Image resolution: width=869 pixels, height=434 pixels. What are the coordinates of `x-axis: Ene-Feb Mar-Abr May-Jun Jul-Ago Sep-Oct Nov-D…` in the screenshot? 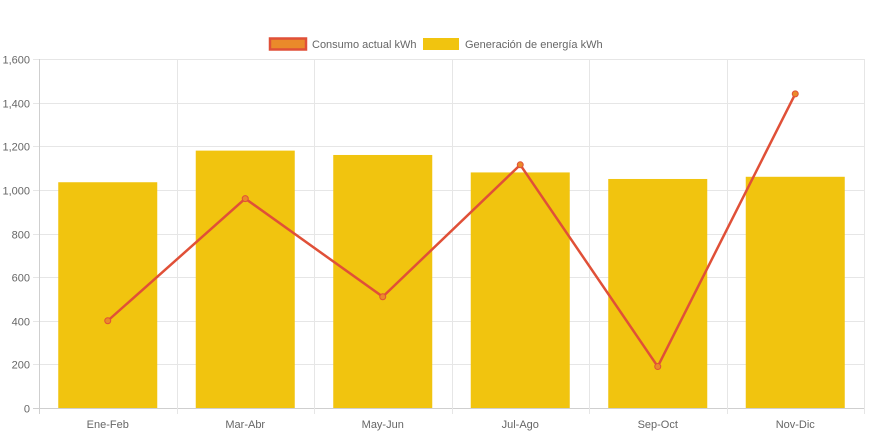 It's located at (451, 425).